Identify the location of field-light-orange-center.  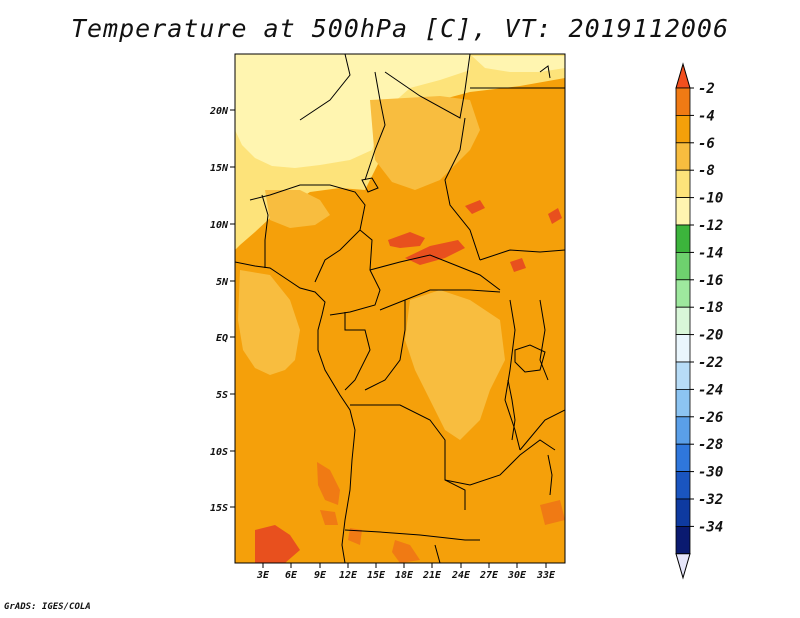
(455, 365).